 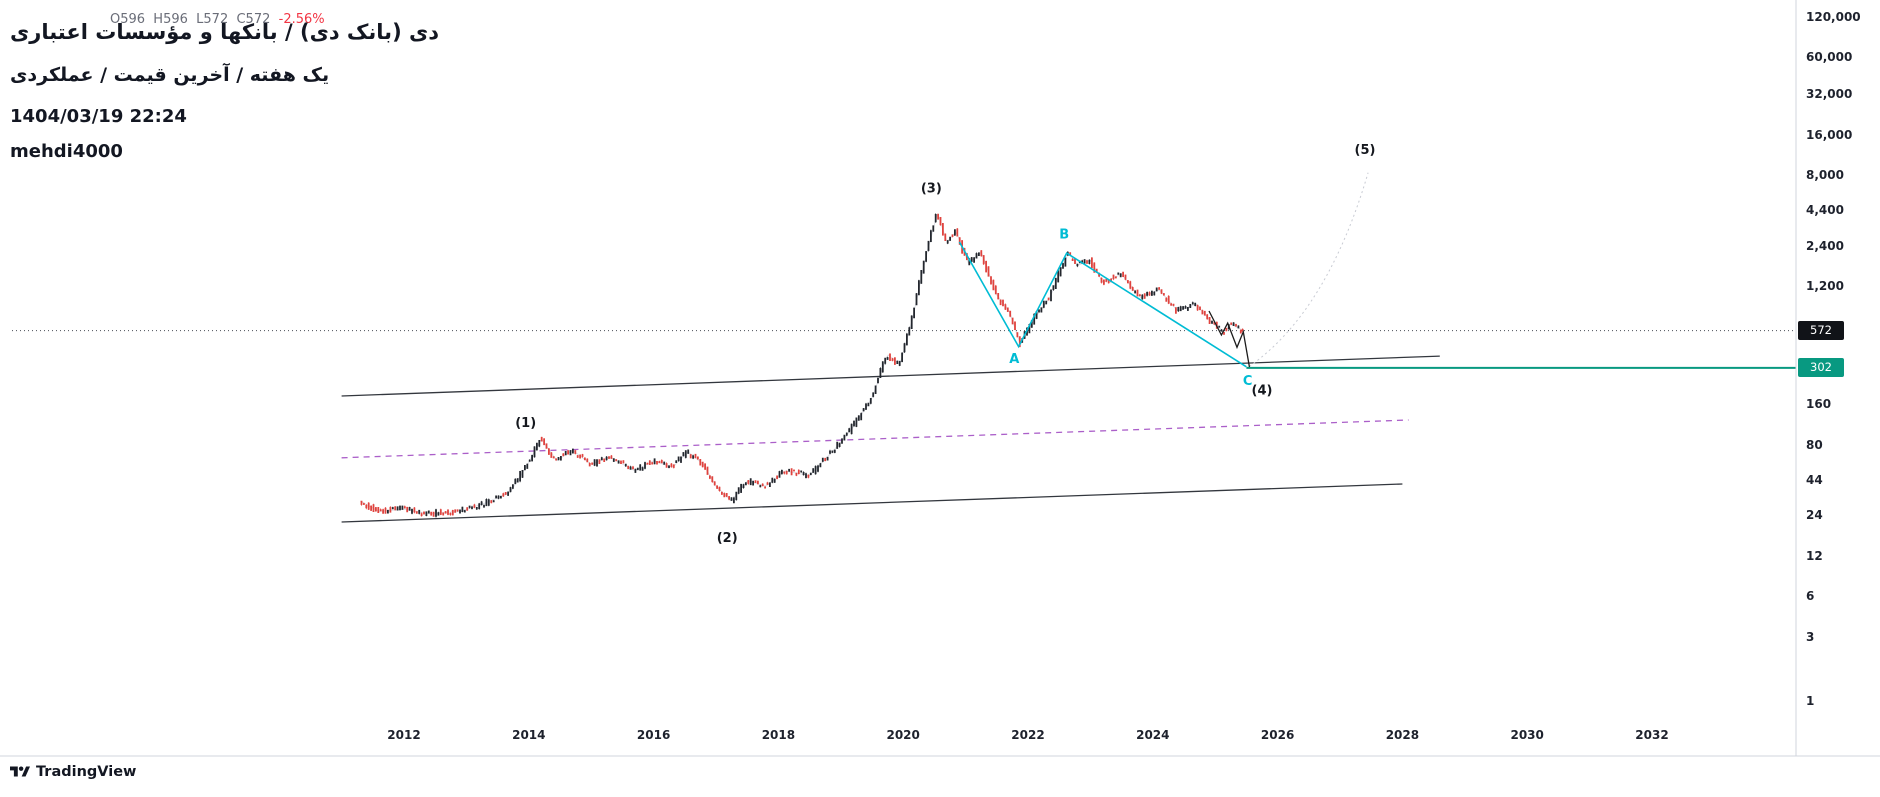 What do you see at coordinates (1810, 701) in the screenshot?
I see `price-axis-label: 1` at bounding box center [1810, 701].